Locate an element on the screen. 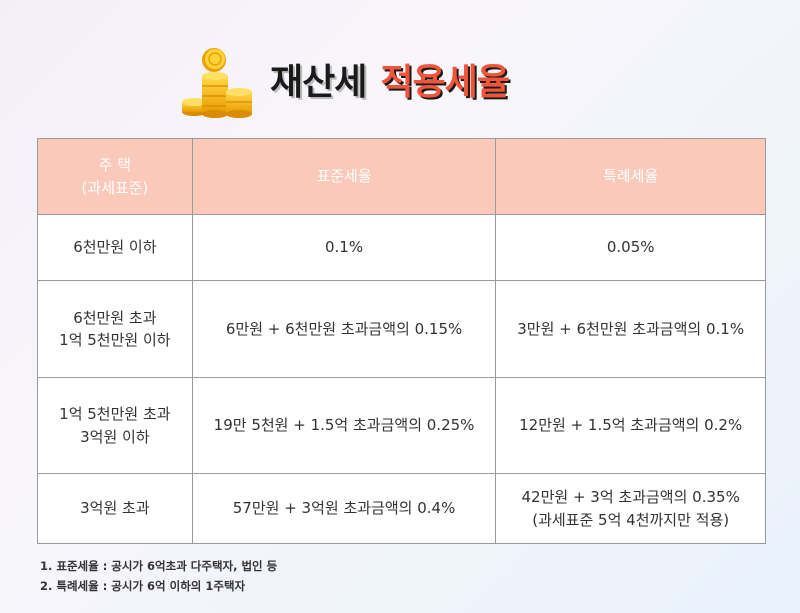 The image size is (800, 613). cell-bracket: 1억 5천만원 초과 3억원 이하 is located at coordinates (115, 425).